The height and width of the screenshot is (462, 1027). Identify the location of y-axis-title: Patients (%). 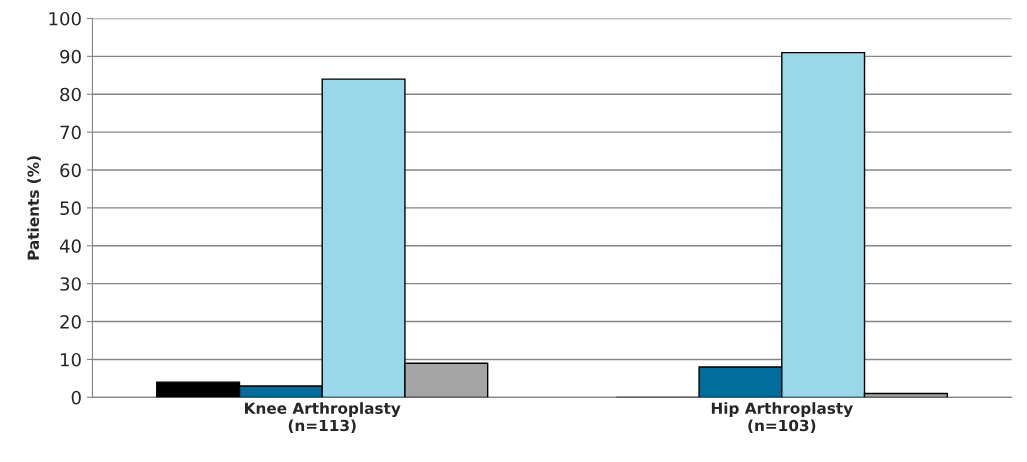
(34, 208).